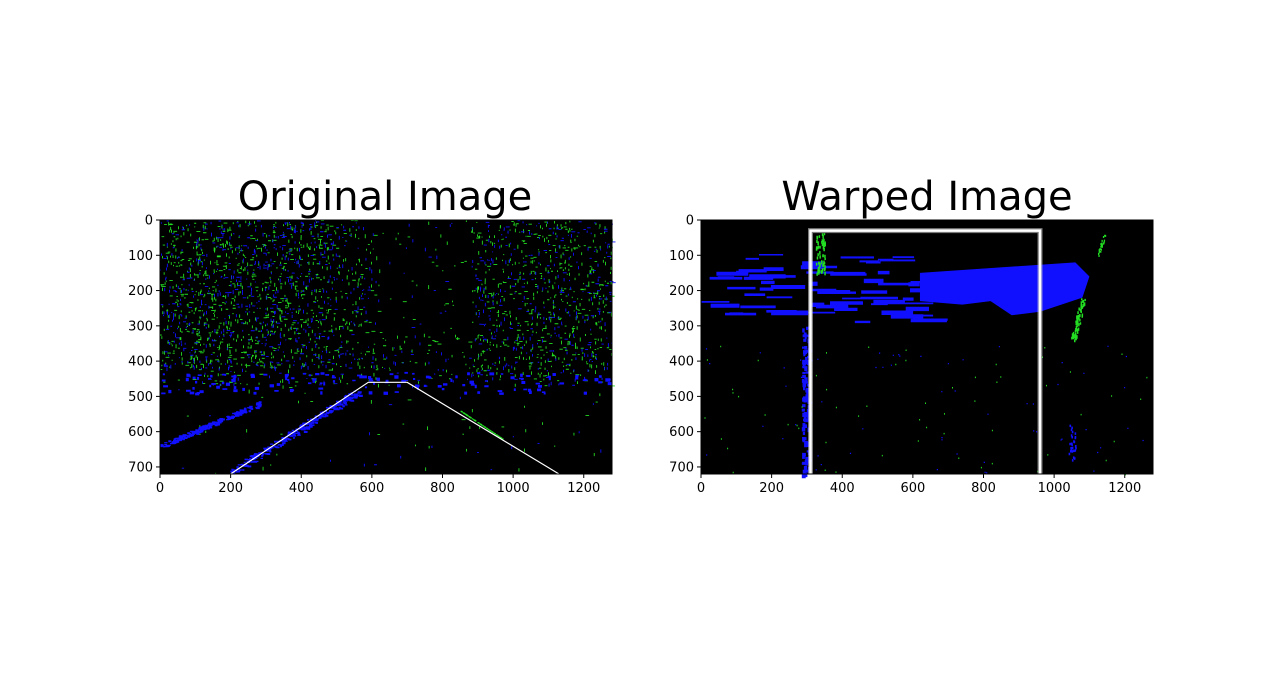  What do you see at coordinates (385, 197) in the screenshot?
I see `panel-title-original: Original Image` at bounding box center [385, 197].